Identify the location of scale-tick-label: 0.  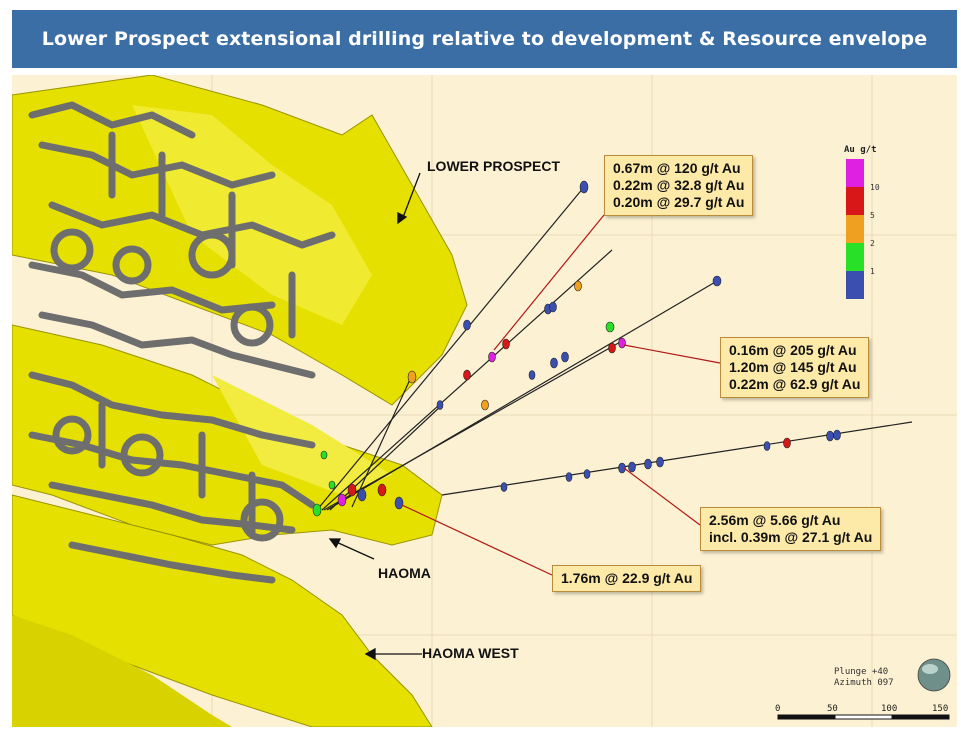
(778, 709).